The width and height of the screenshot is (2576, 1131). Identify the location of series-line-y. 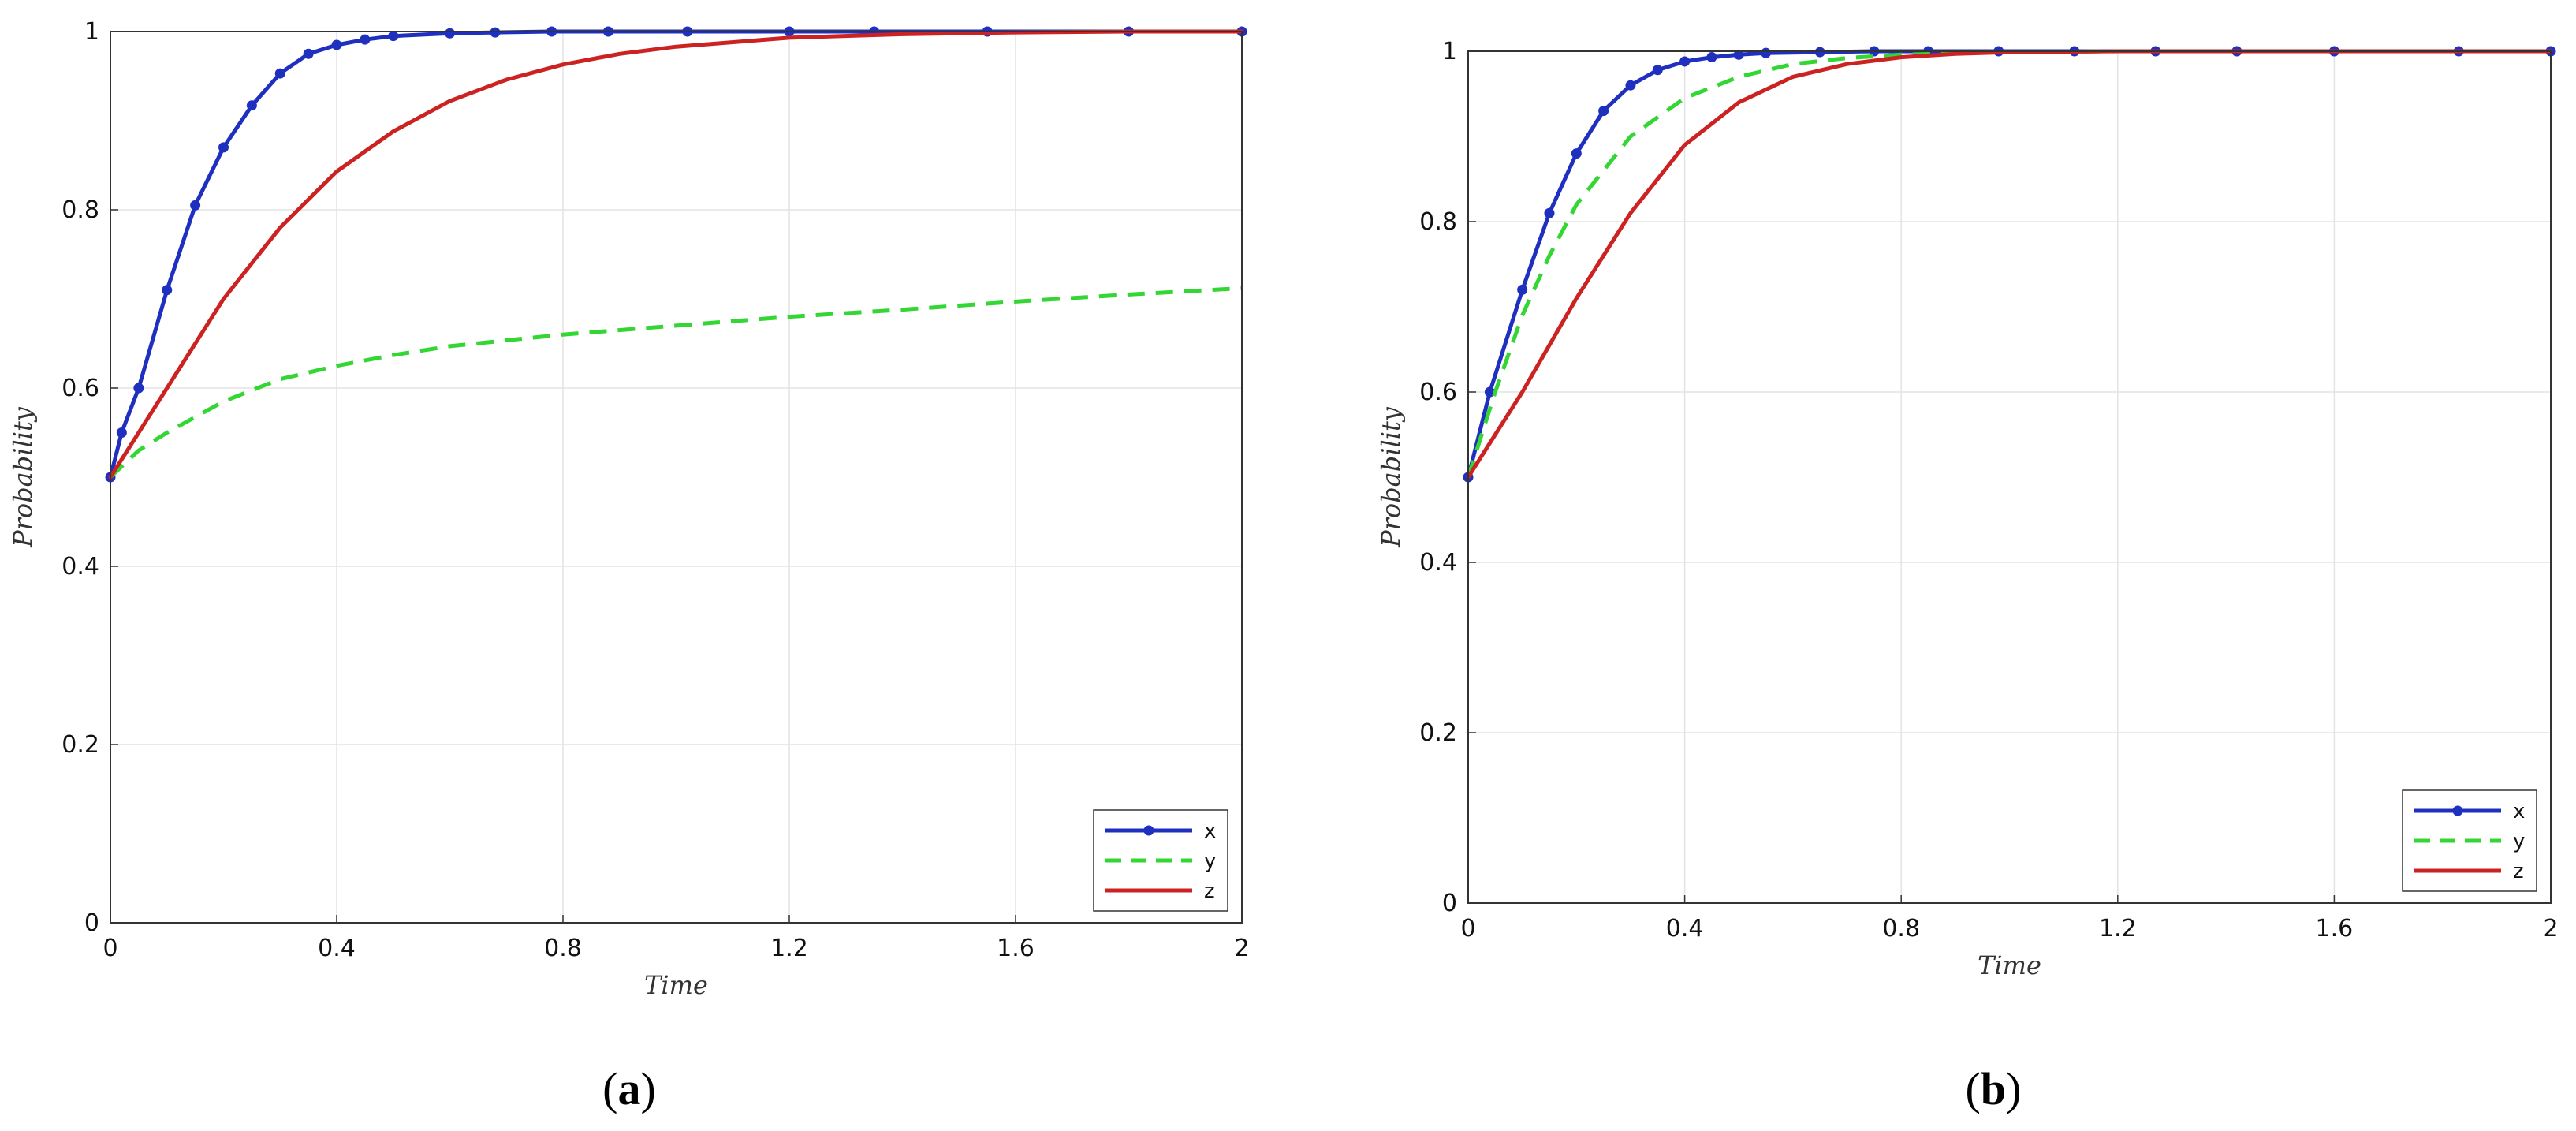
(676, 383).